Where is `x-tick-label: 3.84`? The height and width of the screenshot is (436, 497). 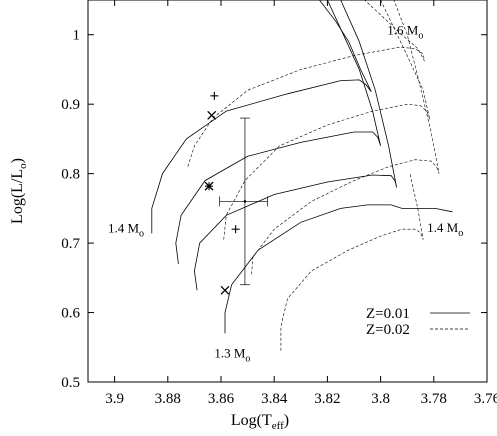
x-tick-label: 3.84 is located at coordinates (274, 399).